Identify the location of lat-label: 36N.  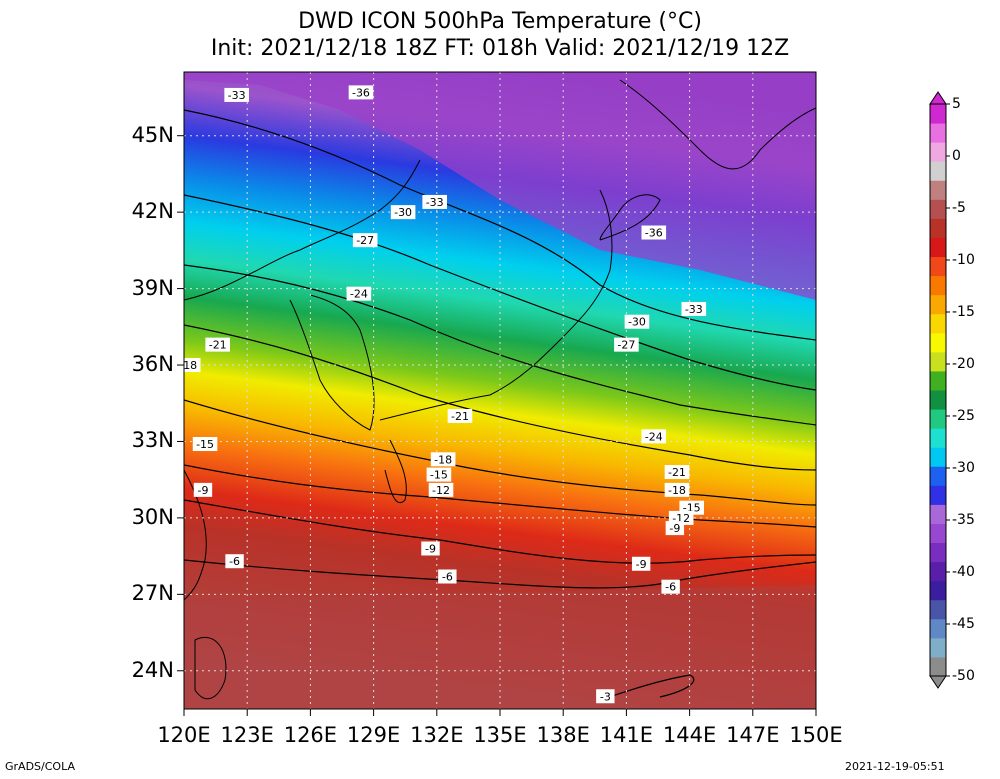
(152, 364).